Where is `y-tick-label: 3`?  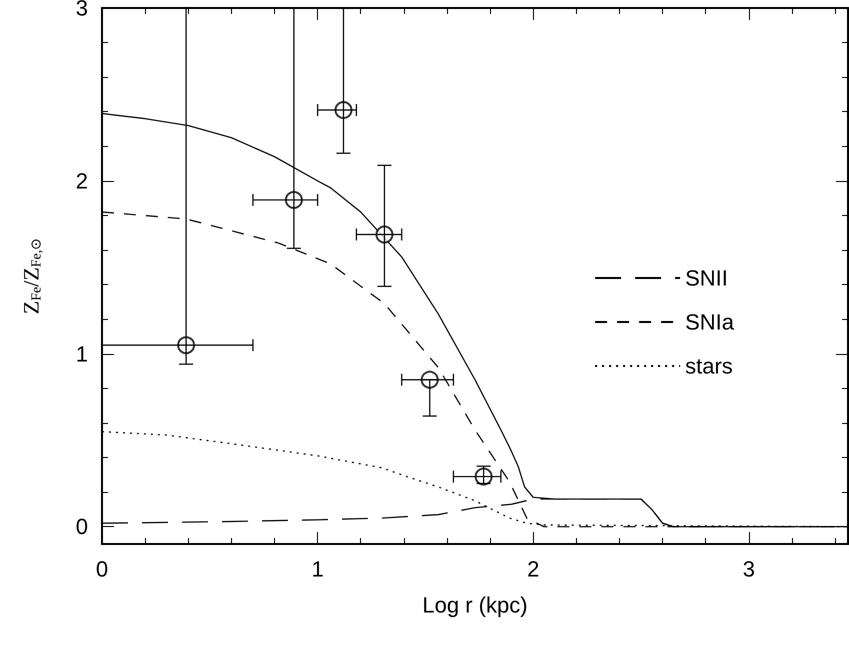
y-tick-label: 3 is located at coordinates (82, 10).